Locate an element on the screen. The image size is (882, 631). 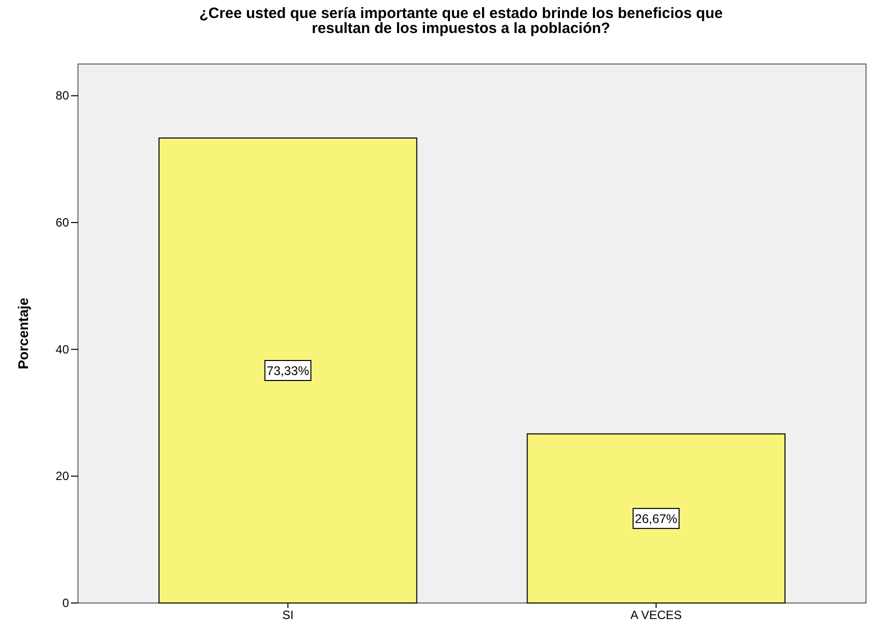
data-label: 26,67% is located at coordinates (656, 519).